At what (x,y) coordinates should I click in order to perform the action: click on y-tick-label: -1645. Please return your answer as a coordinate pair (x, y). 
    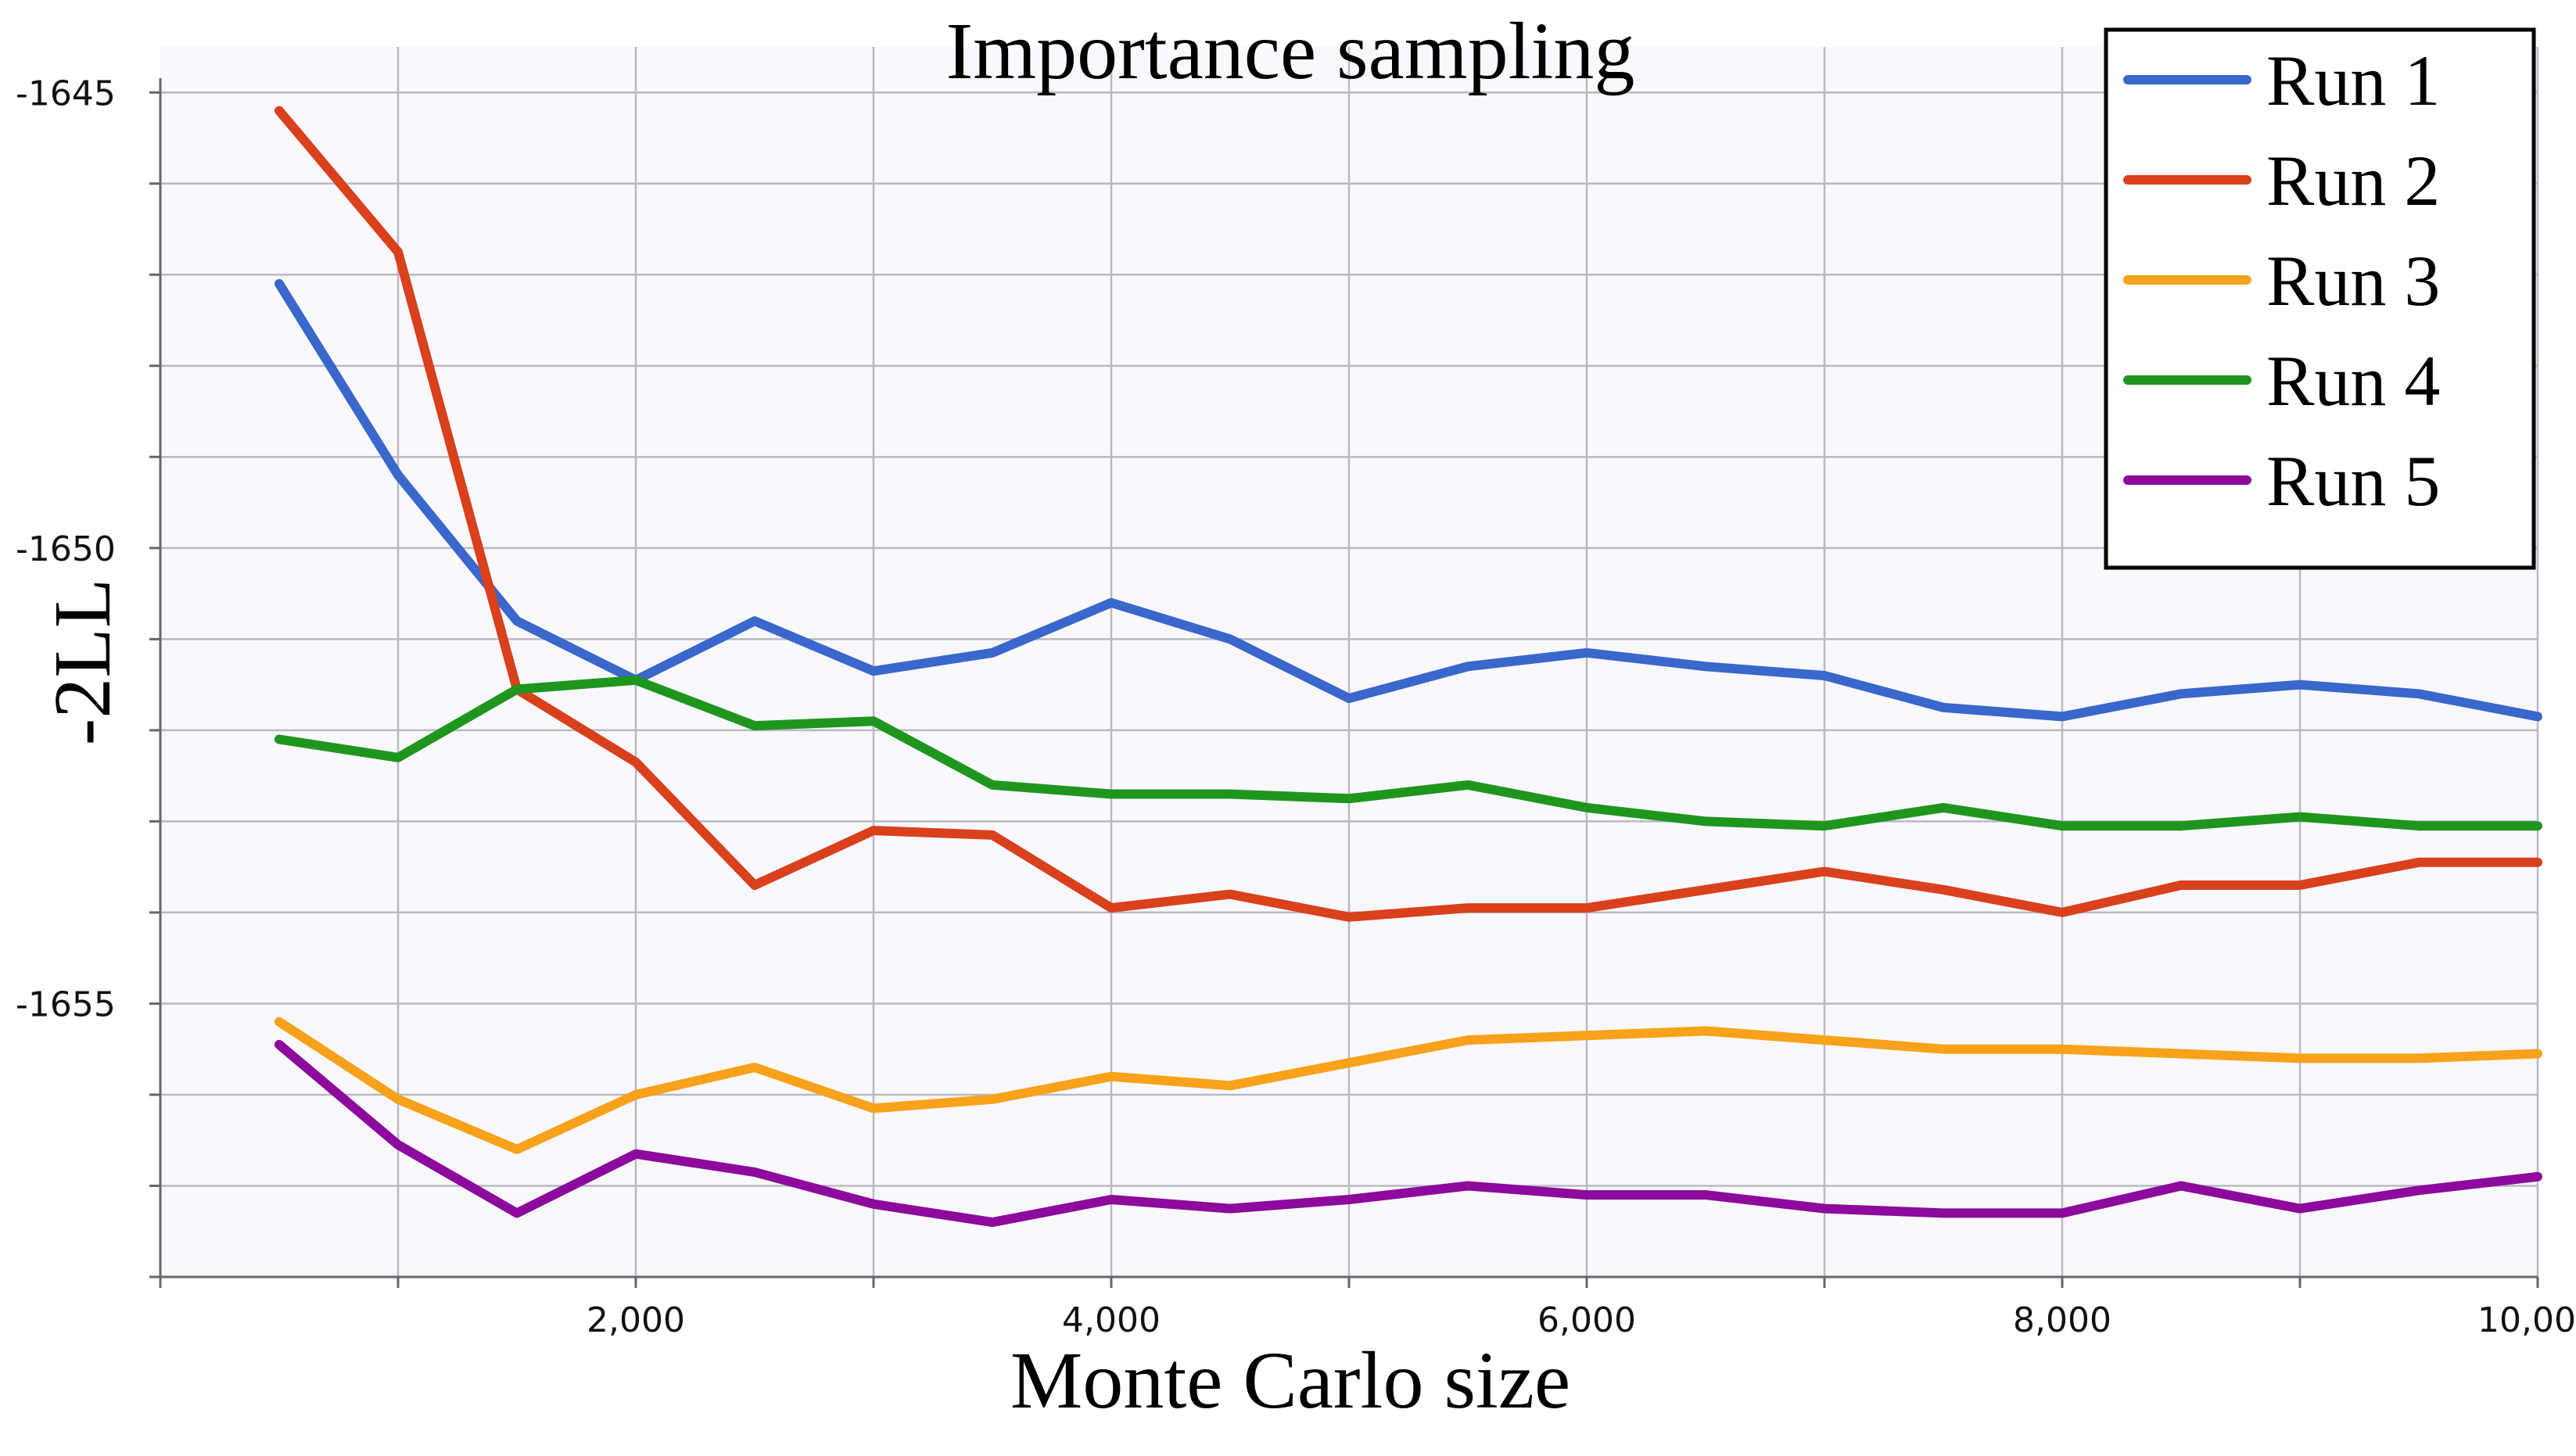
    Looking at the image, I should click on (66, 93).